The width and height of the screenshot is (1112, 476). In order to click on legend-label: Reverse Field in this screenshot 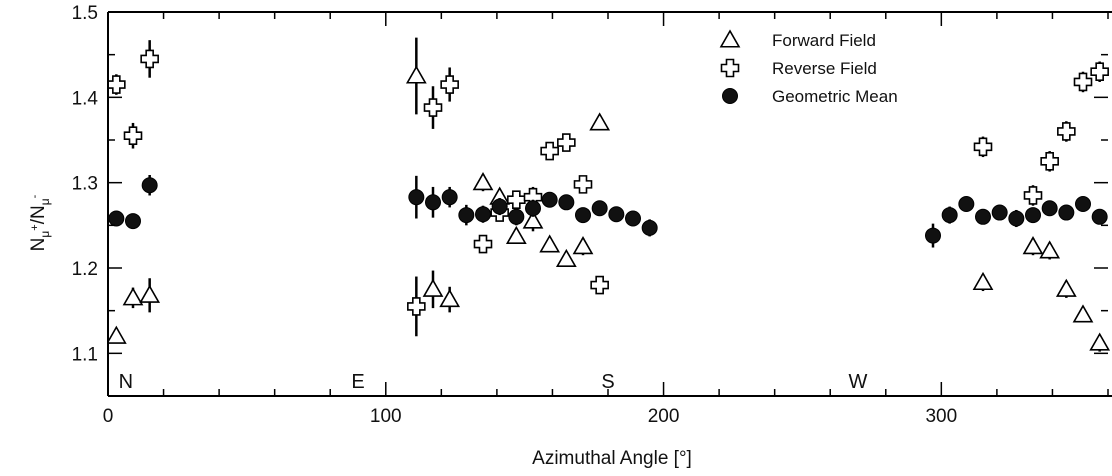, I will do `click(824, 68)`.